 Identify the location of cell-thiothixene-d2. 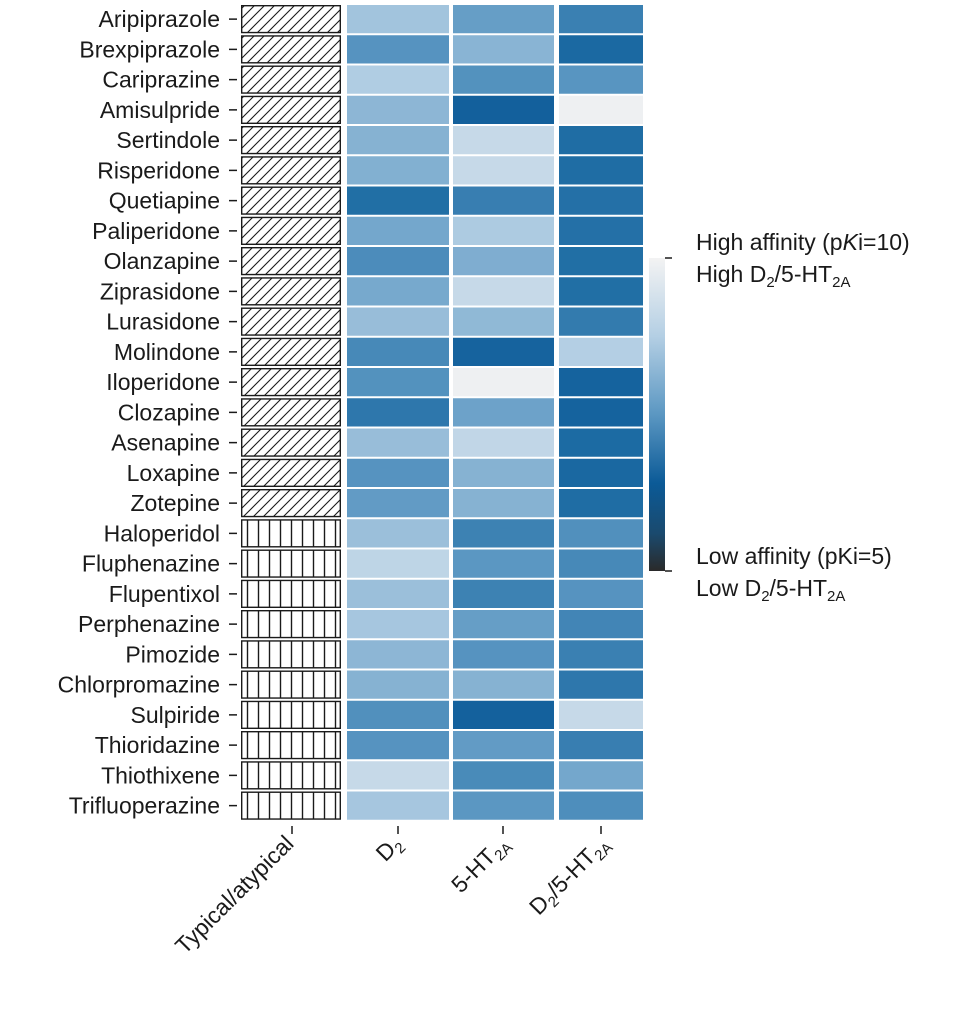
(398, 775).